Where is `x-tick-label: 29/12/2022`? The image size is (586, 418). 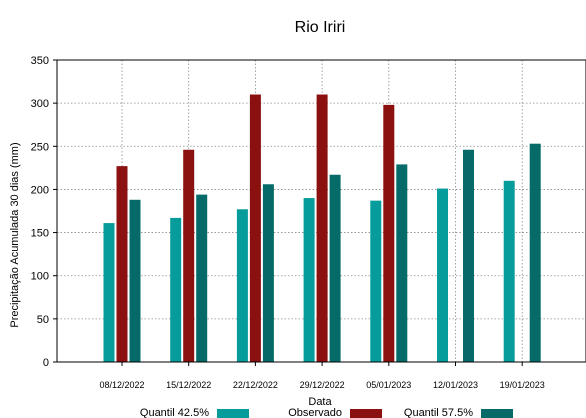
x-tick-label: 29/12/2022 is located at coordinates (322, 385).